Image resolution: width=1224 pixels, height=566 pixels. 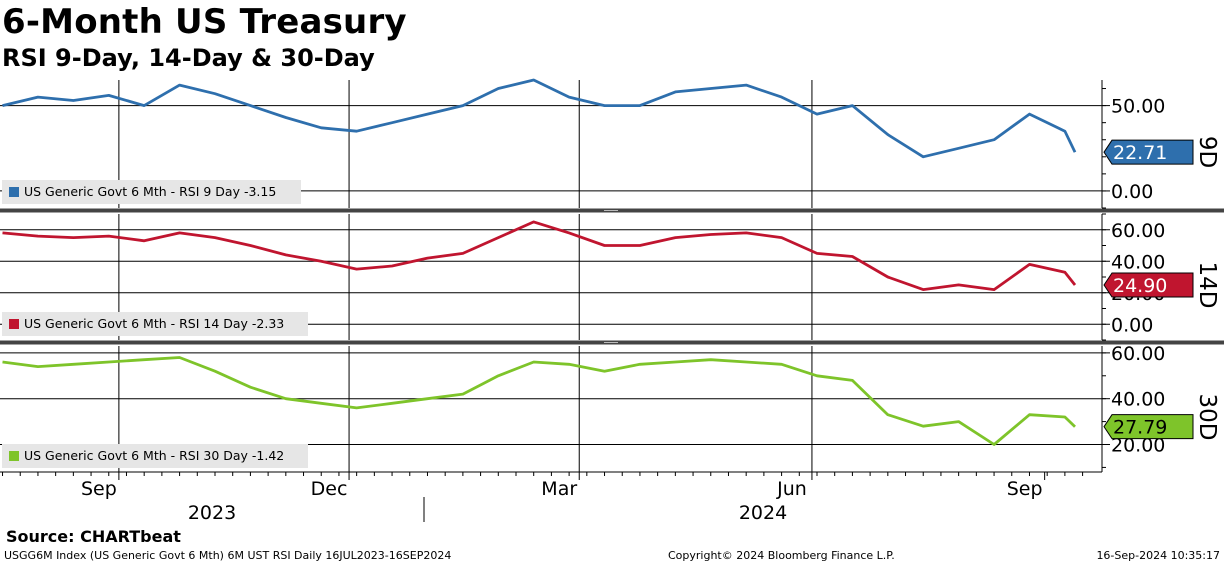 What do you see at coordinates (1138, 446) in the screenshot?
I see `y-tick-label: 20.00` at bounding box center [1138, 446].